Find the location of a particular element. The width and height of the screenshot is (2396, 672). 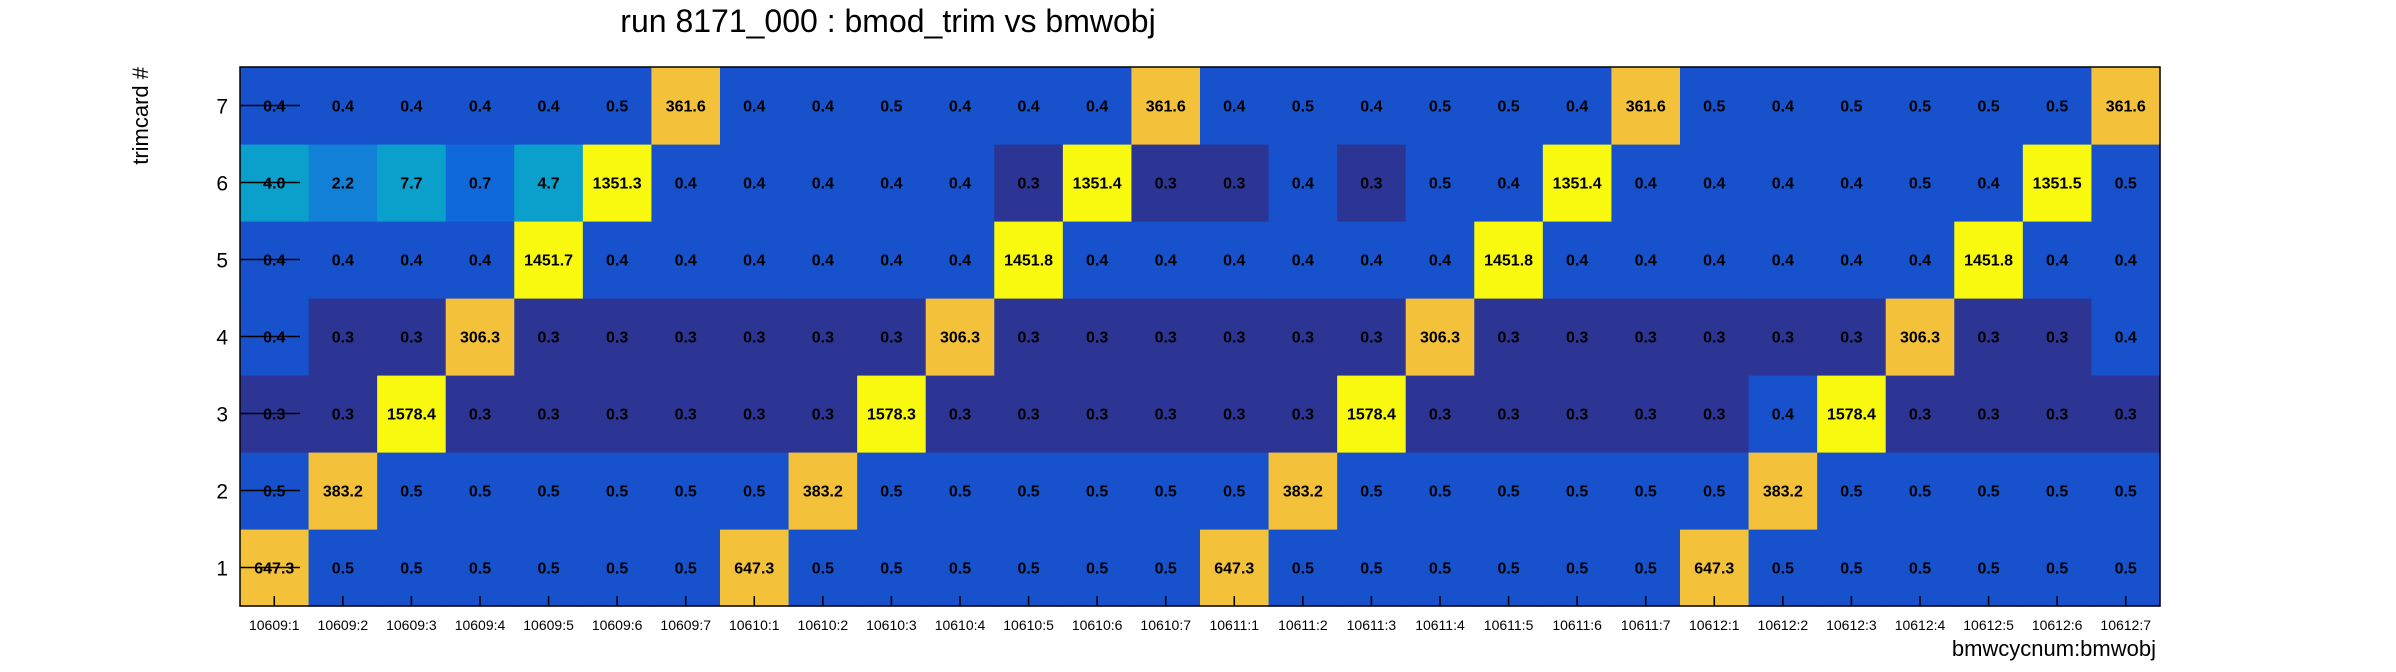

y-tick-label: 7 is located at coordinates (222, 107).